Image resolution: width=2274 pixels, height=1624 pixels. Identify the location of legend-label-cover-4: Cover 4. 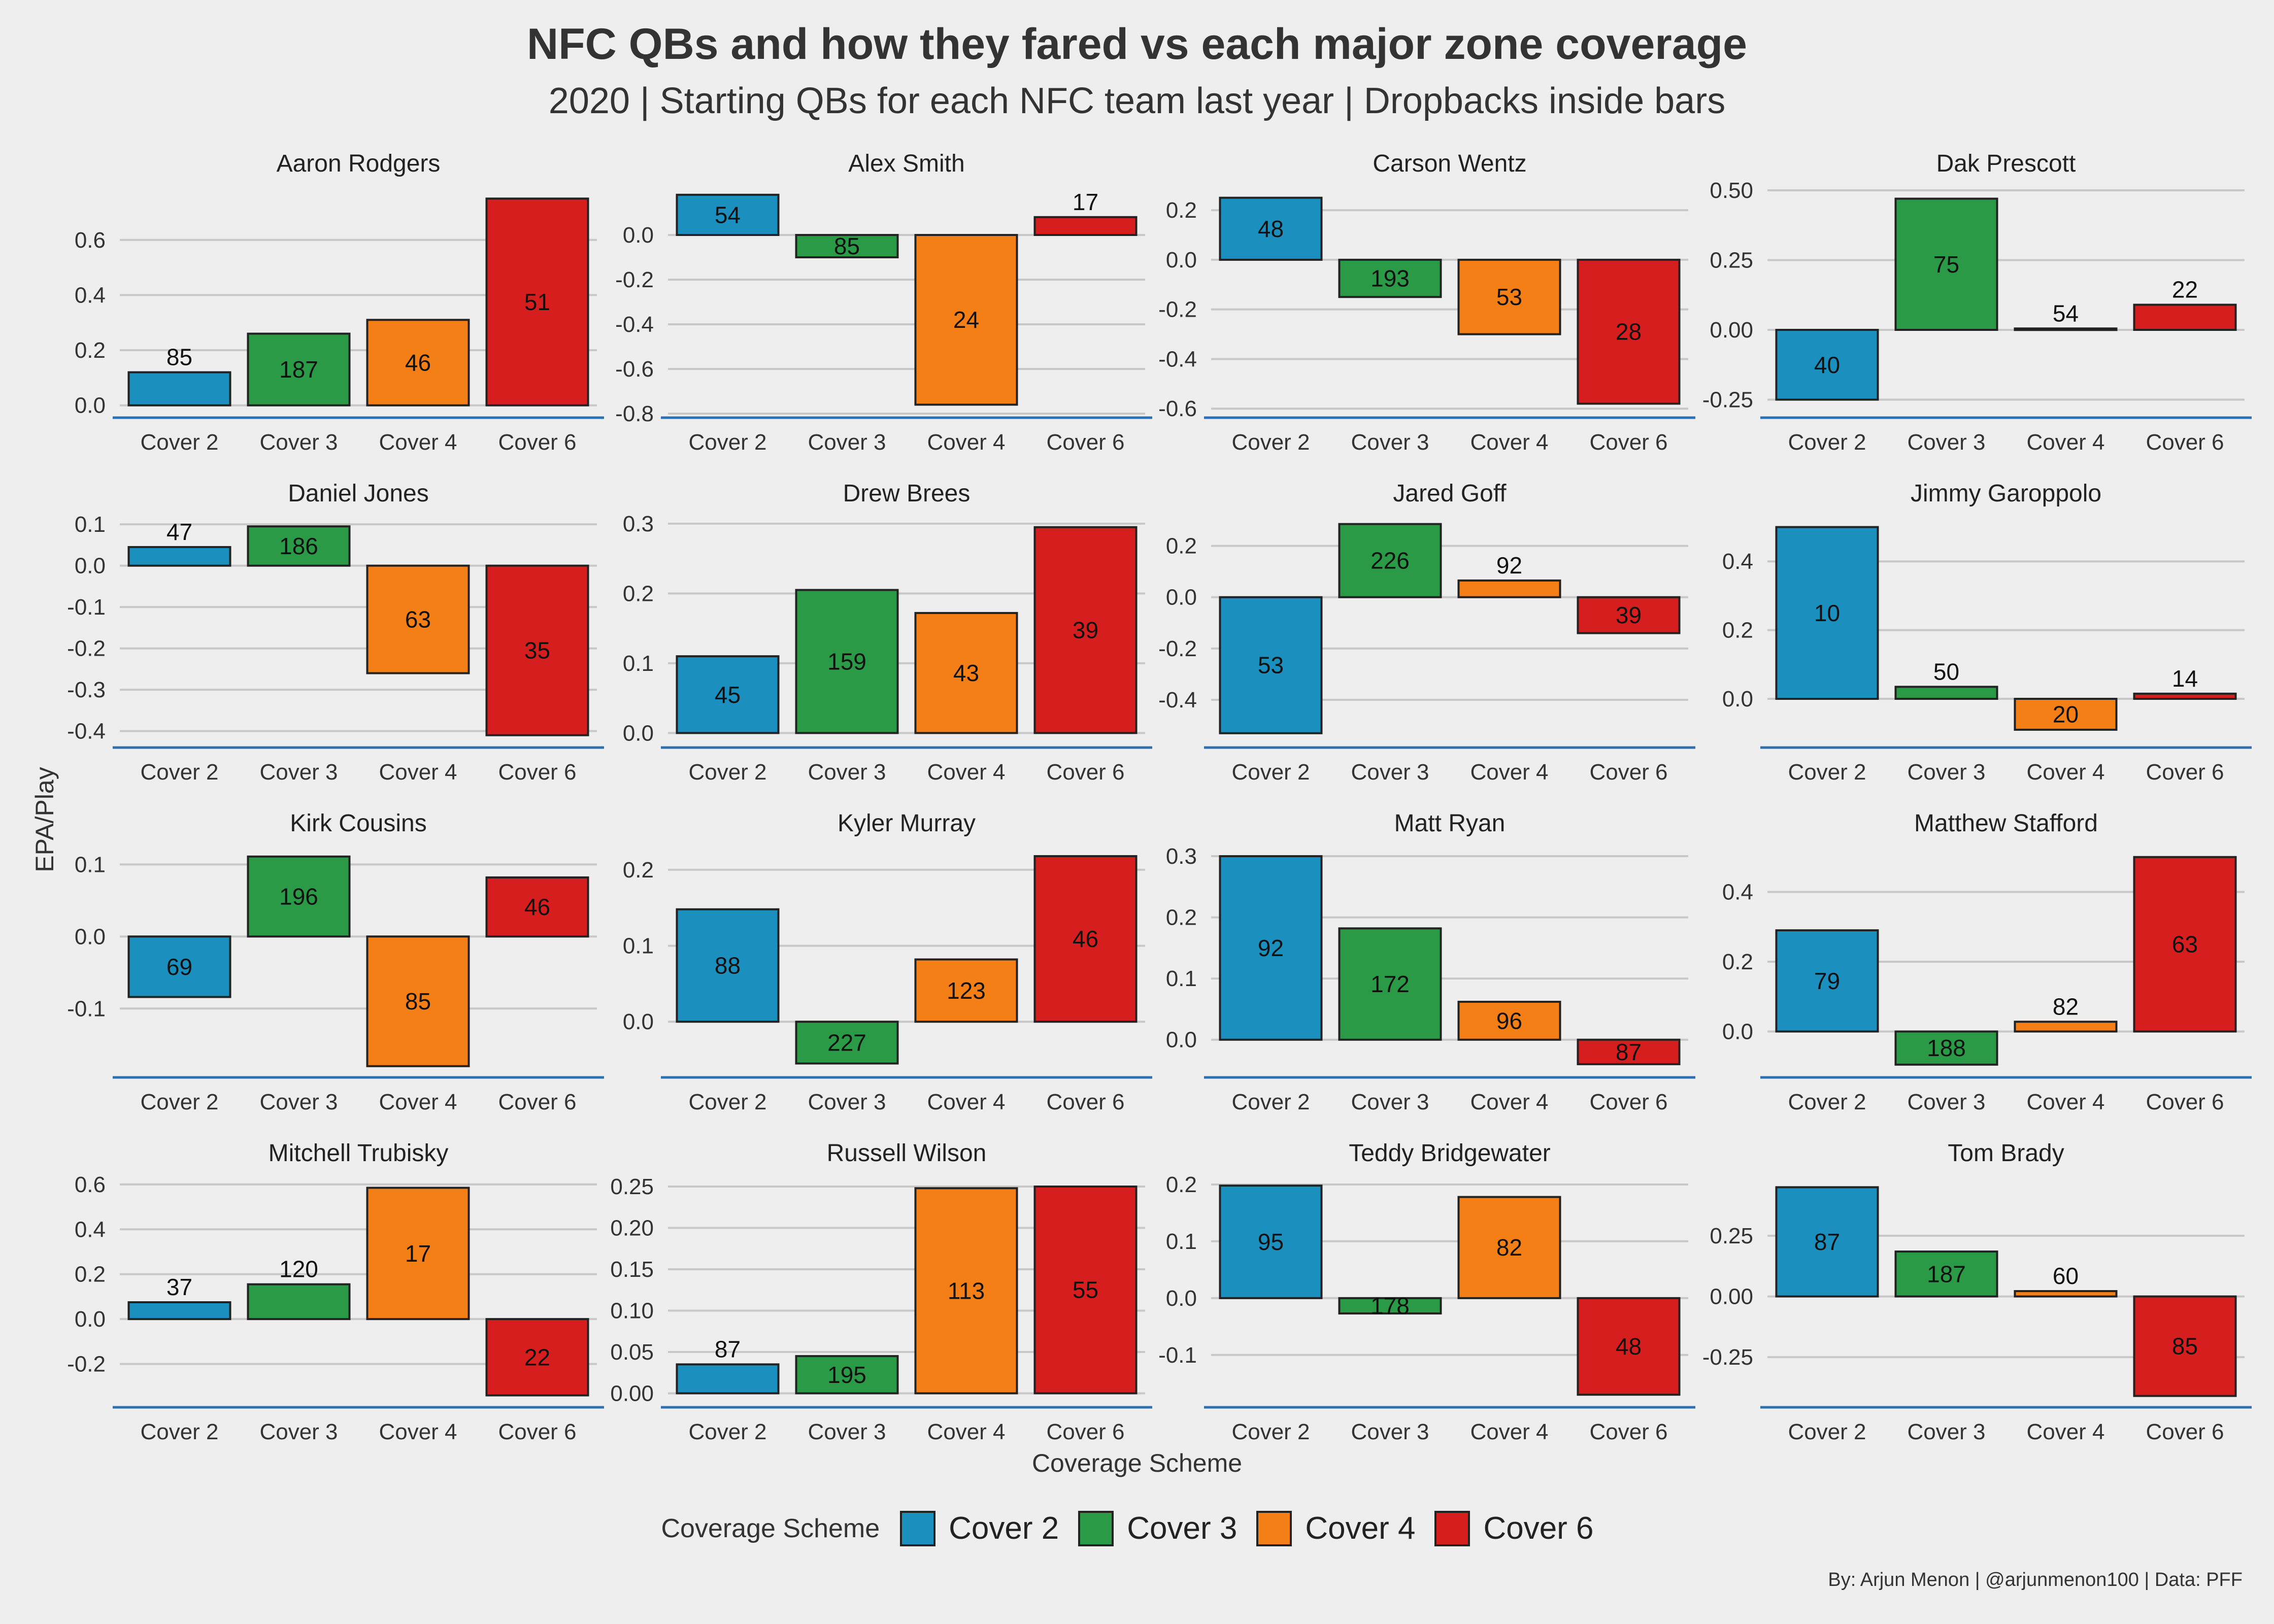
(1361, 1528).